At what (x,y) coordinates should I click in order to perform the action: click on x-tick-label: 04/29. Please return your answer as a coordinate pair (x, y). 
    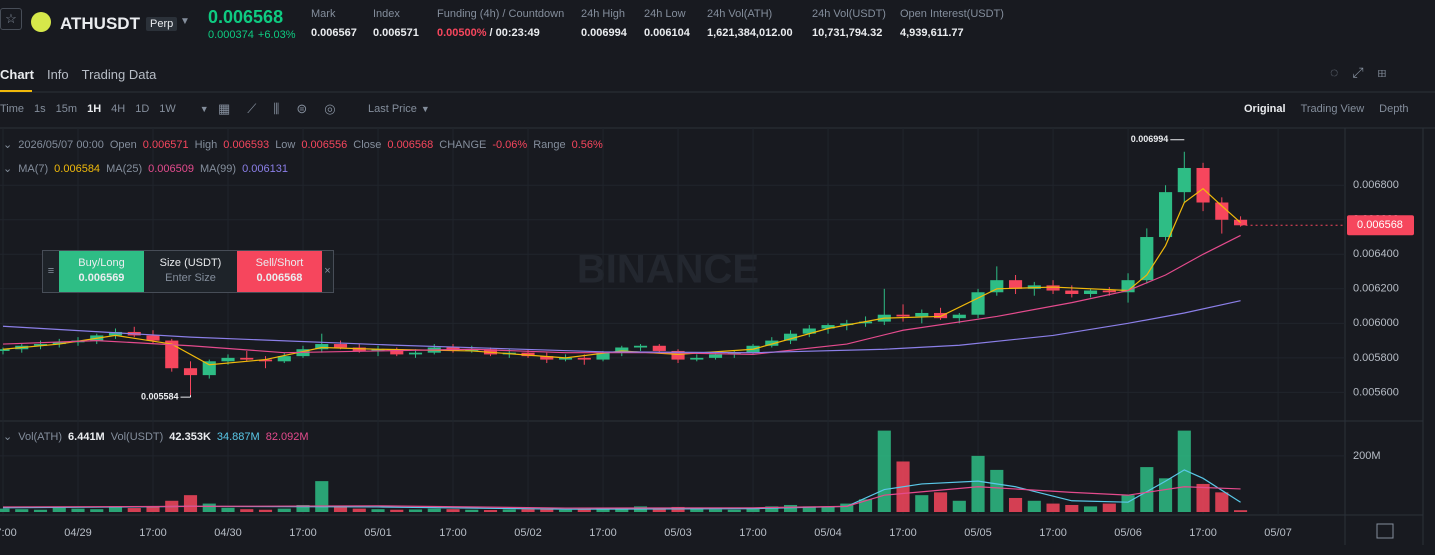
    Looking at the image, I should click on (78, 533).